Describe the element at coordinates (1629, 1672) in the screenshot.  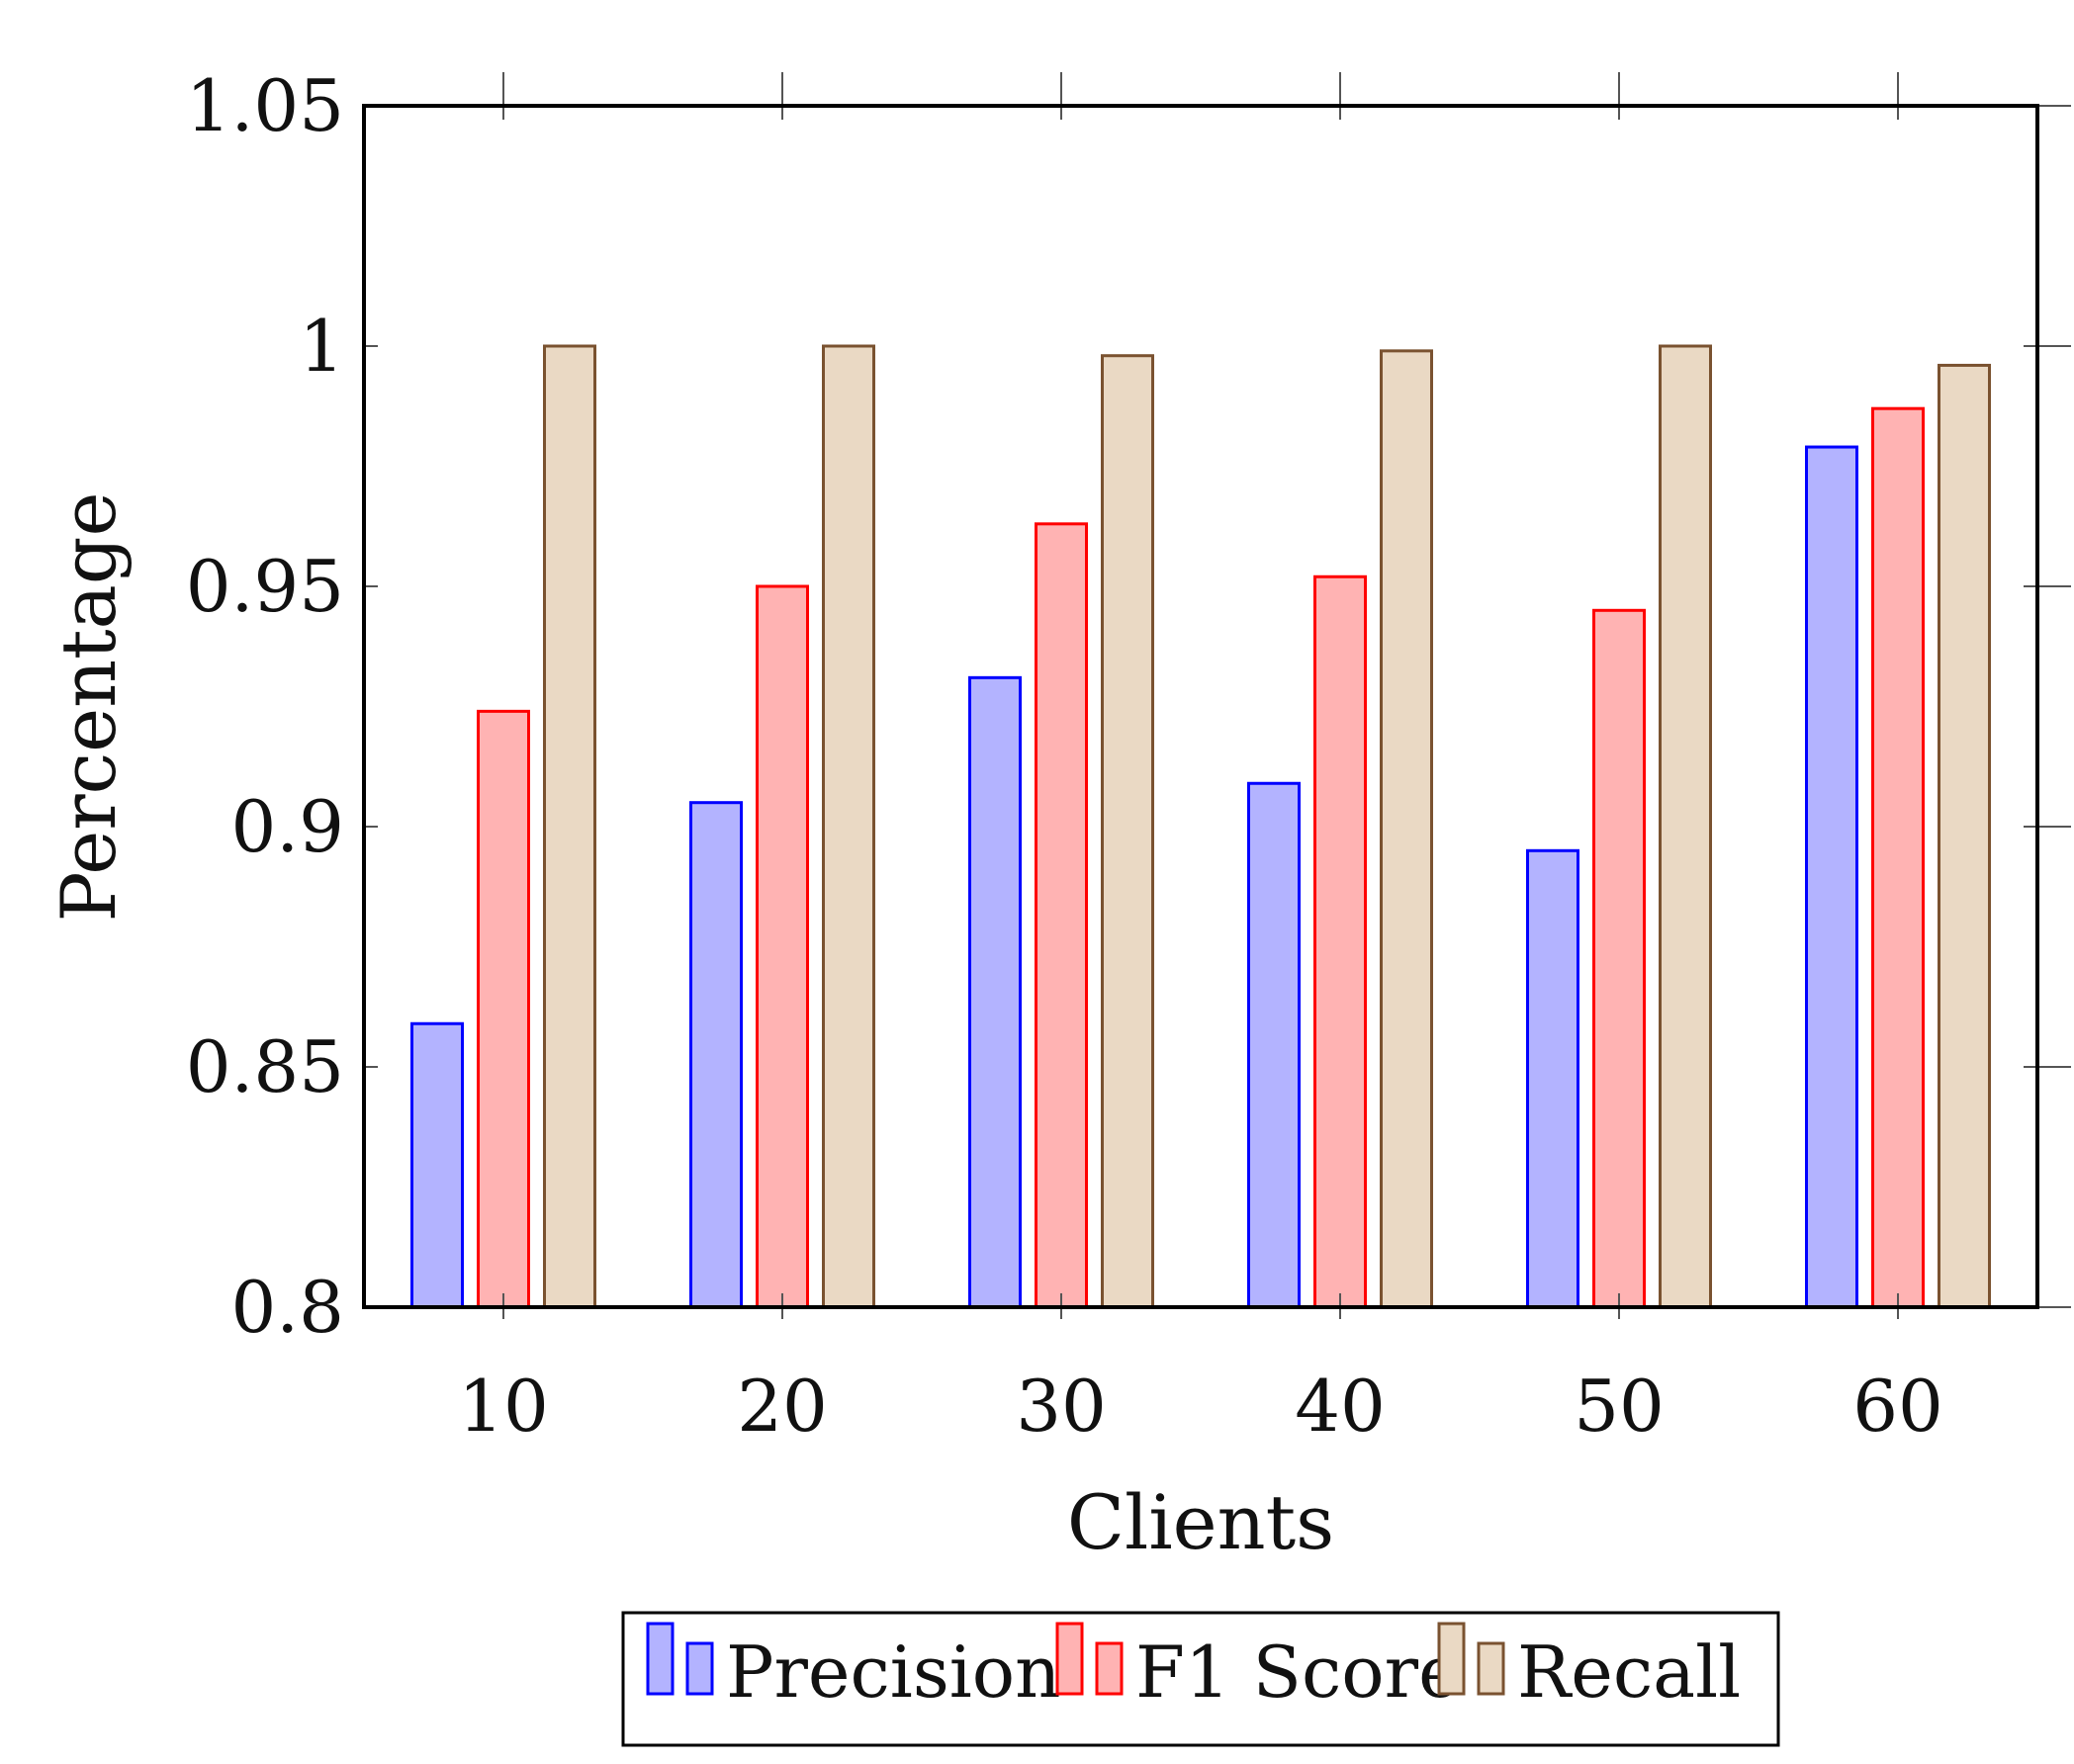
I see `legend-label-recall: Recall` at that location.